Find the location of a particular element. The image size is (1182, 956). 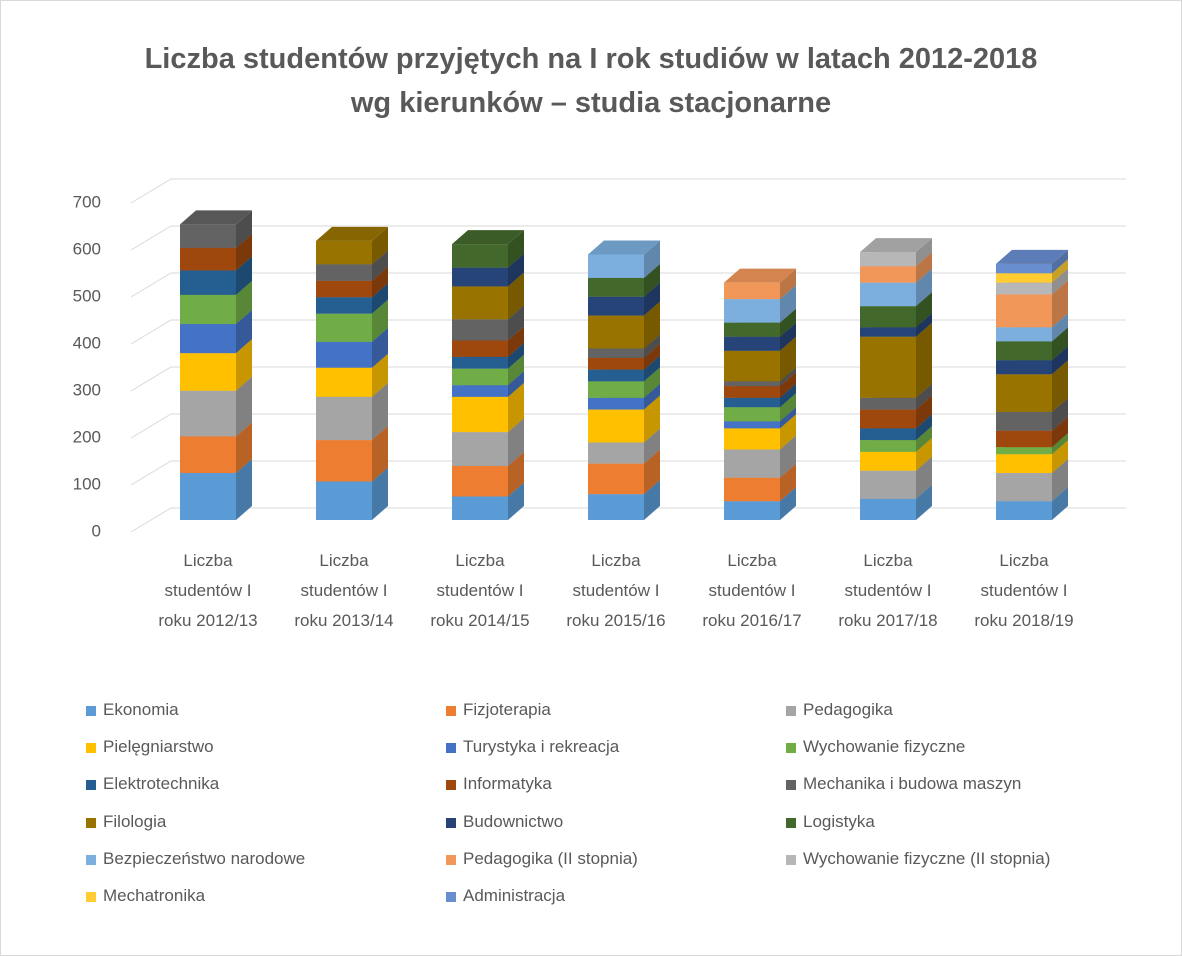

y-tick-label: 700 is located at coordinates (87, 201).